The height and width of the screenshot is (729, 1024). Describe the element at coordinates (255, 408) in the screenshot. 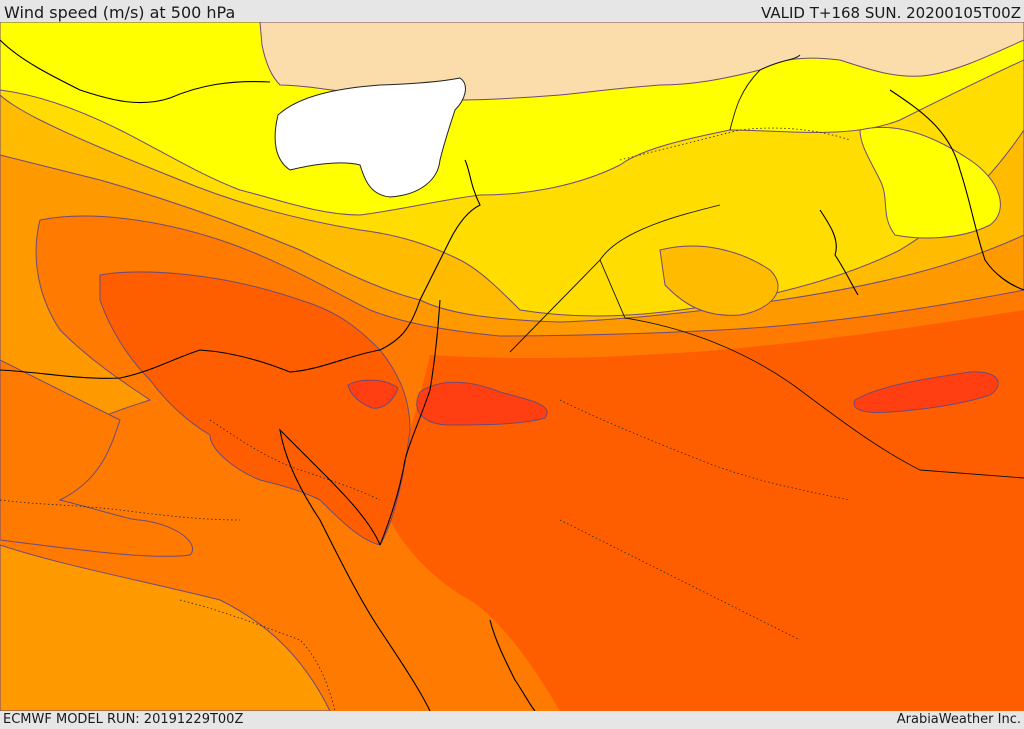

I see `band-red-orange-west` at that location.